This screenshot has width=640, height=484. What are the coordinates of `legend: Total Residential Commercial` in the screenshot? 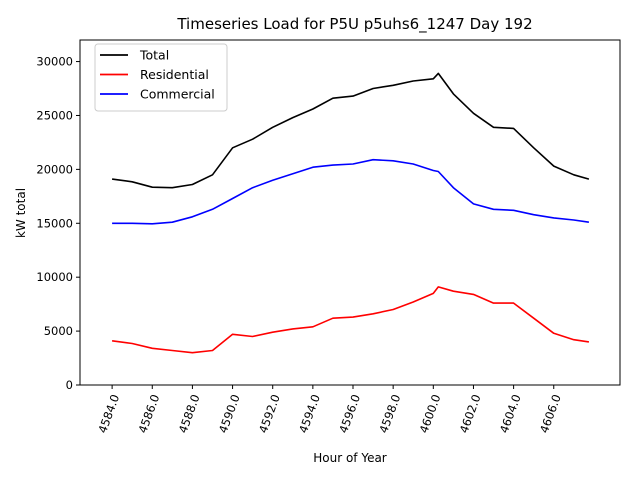 It's located at (161, 77).